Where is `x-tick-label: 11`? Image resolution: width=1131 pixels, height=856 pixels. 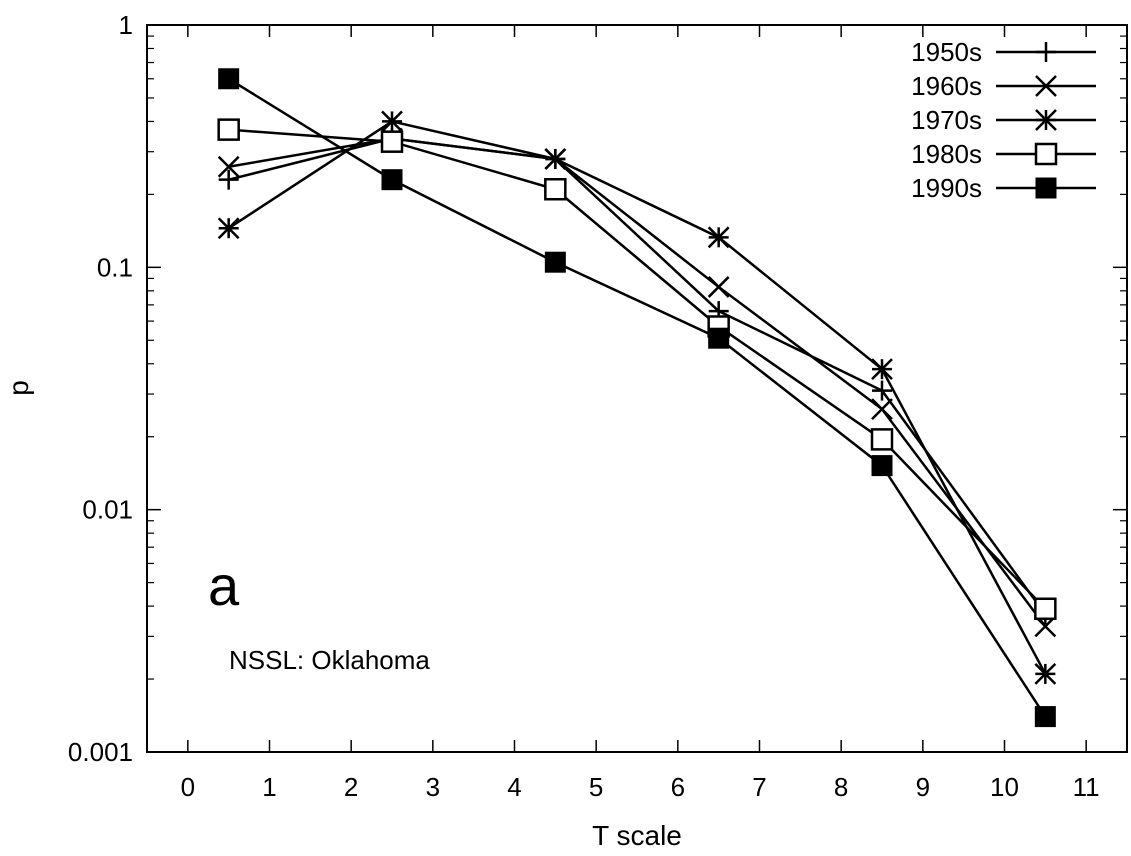
x-tick-label: 11 is located at coordinates (1086, 787).